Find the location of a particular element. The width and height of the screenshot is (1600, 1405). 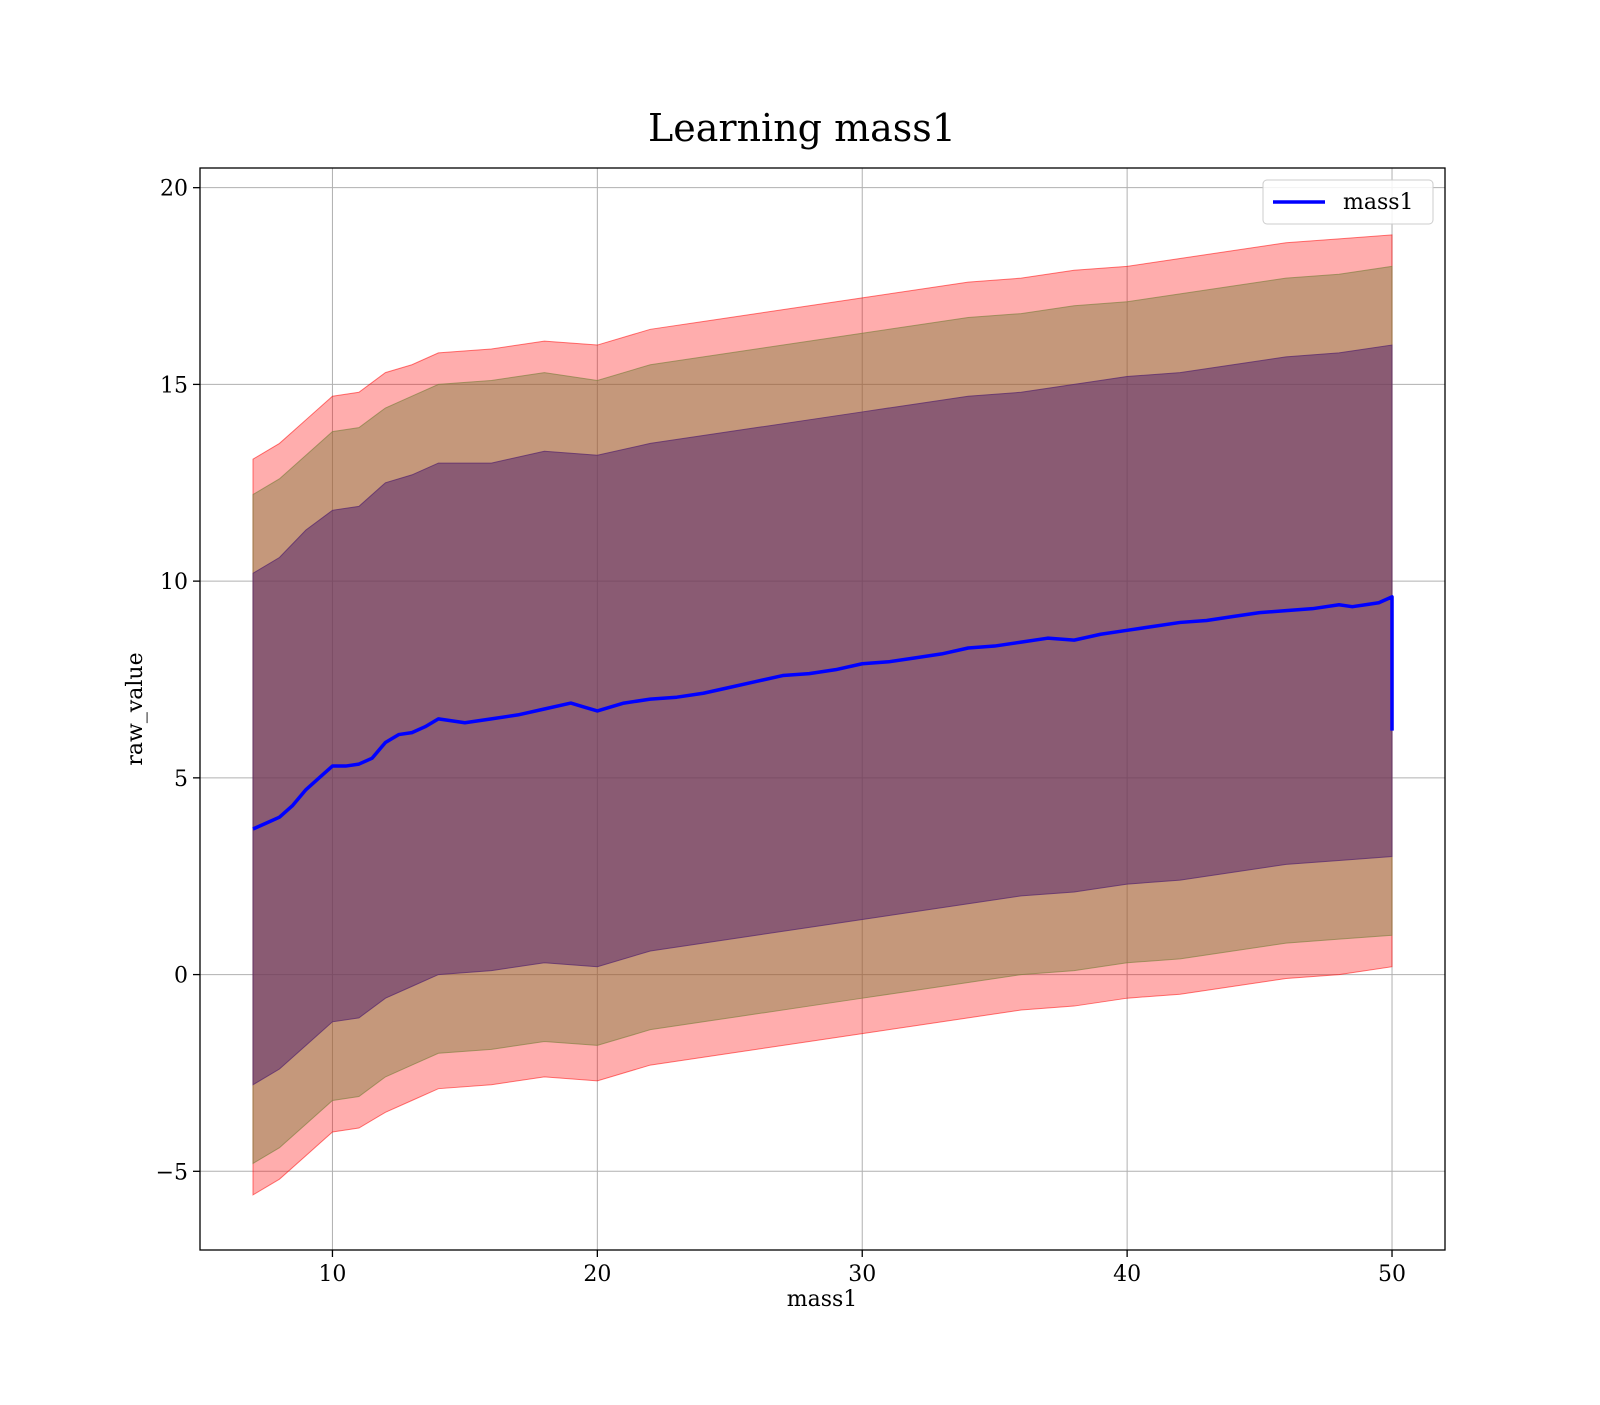

y-tick-label: 0 is located at coordinates (181, 976).